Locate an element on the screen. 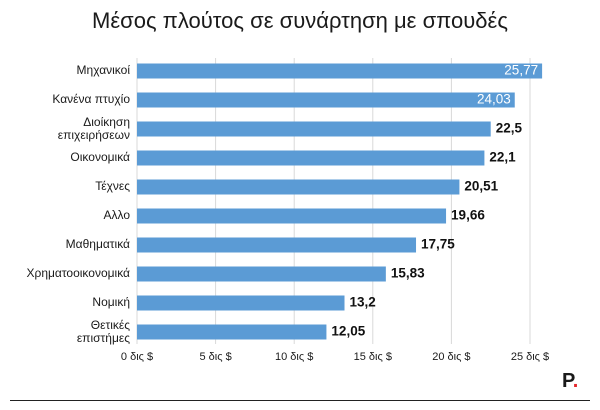 This screenshot has height=410, width=600. category-label: Οικονομικά is located at coordinates (100, 157).